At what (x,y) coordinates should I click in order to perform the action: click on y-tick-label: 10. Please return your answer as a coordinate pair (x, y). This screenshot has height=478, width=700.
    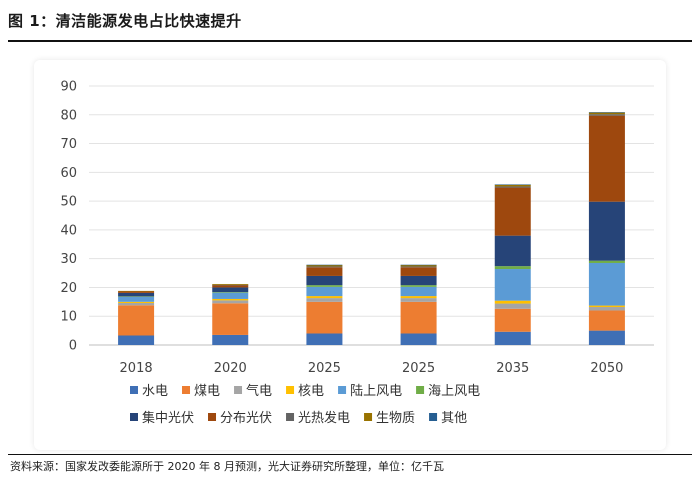
    Looking at the image, I should click on (68, 317).